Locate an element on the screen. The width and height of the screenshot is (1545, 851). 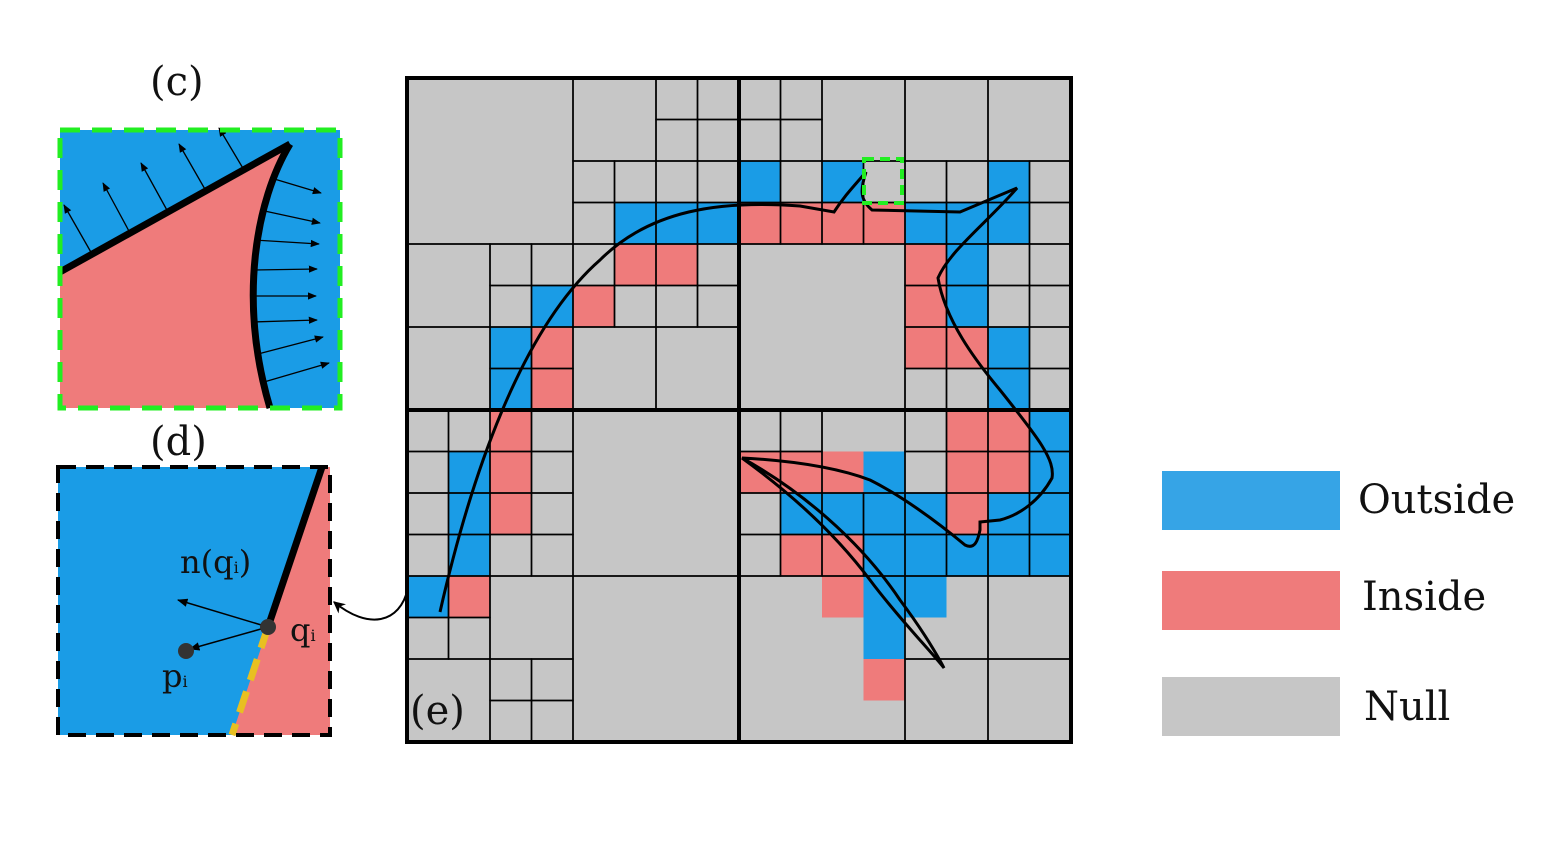
panel-c-normal-arrows is located at coordinates (196, 255).